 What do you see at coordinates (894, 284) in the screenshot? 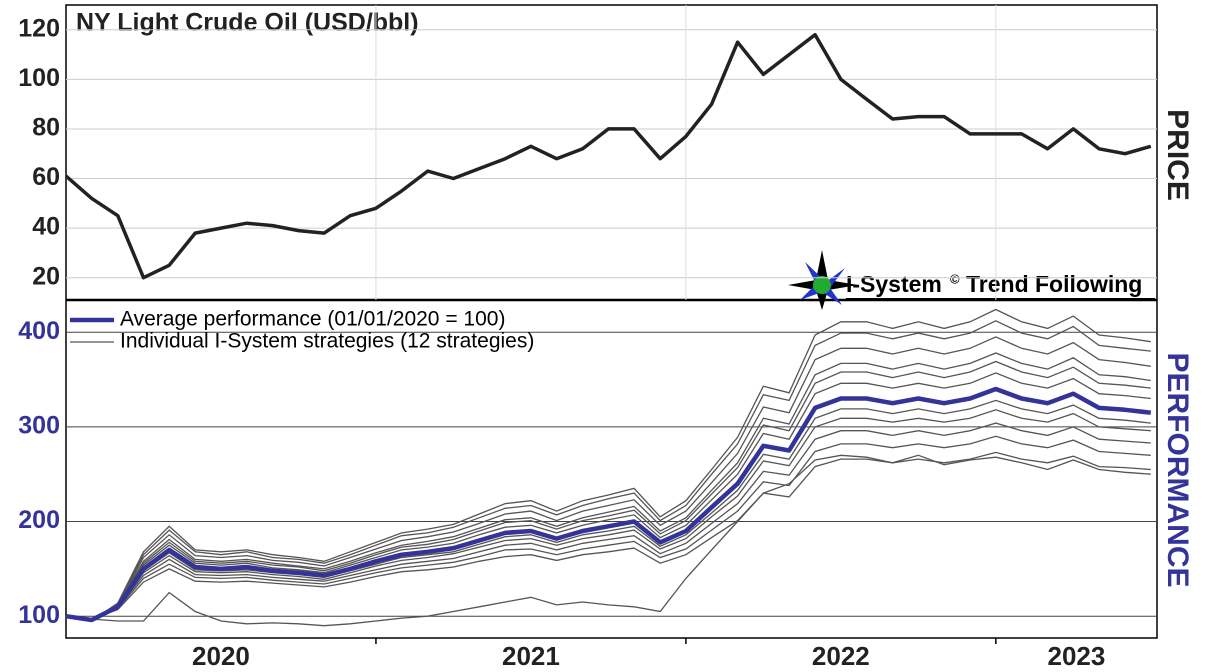
I see `logo-name: I-System` at bounding box center [894, 284].